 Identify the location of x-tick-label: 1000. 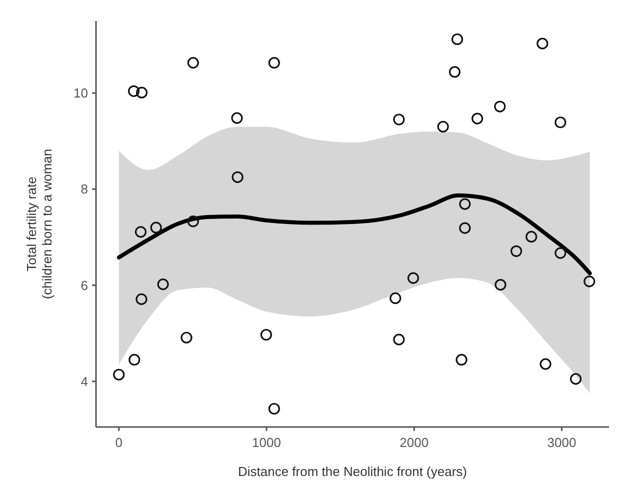
(266, 442).